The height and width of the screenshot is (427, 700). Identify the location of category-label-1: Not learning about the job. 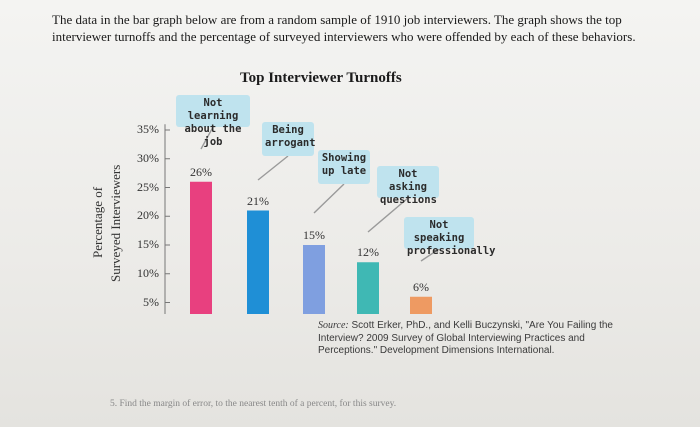
(213, 121).